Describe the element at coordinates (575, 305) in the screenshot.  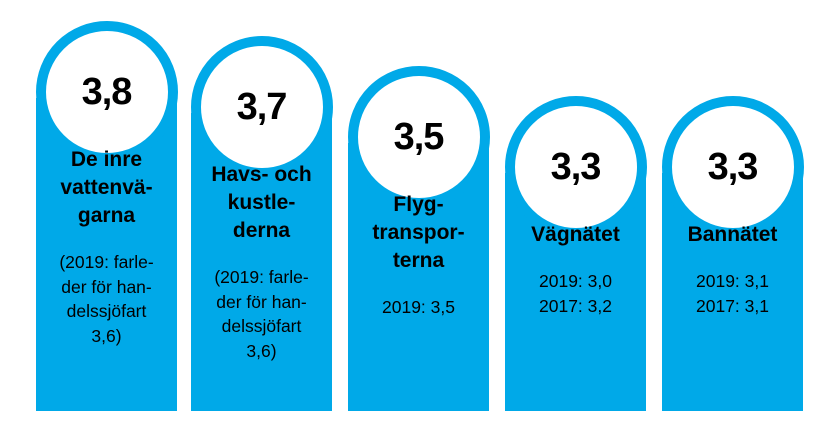
I see `comparison-note-line: 2017: 3,2` at that location.